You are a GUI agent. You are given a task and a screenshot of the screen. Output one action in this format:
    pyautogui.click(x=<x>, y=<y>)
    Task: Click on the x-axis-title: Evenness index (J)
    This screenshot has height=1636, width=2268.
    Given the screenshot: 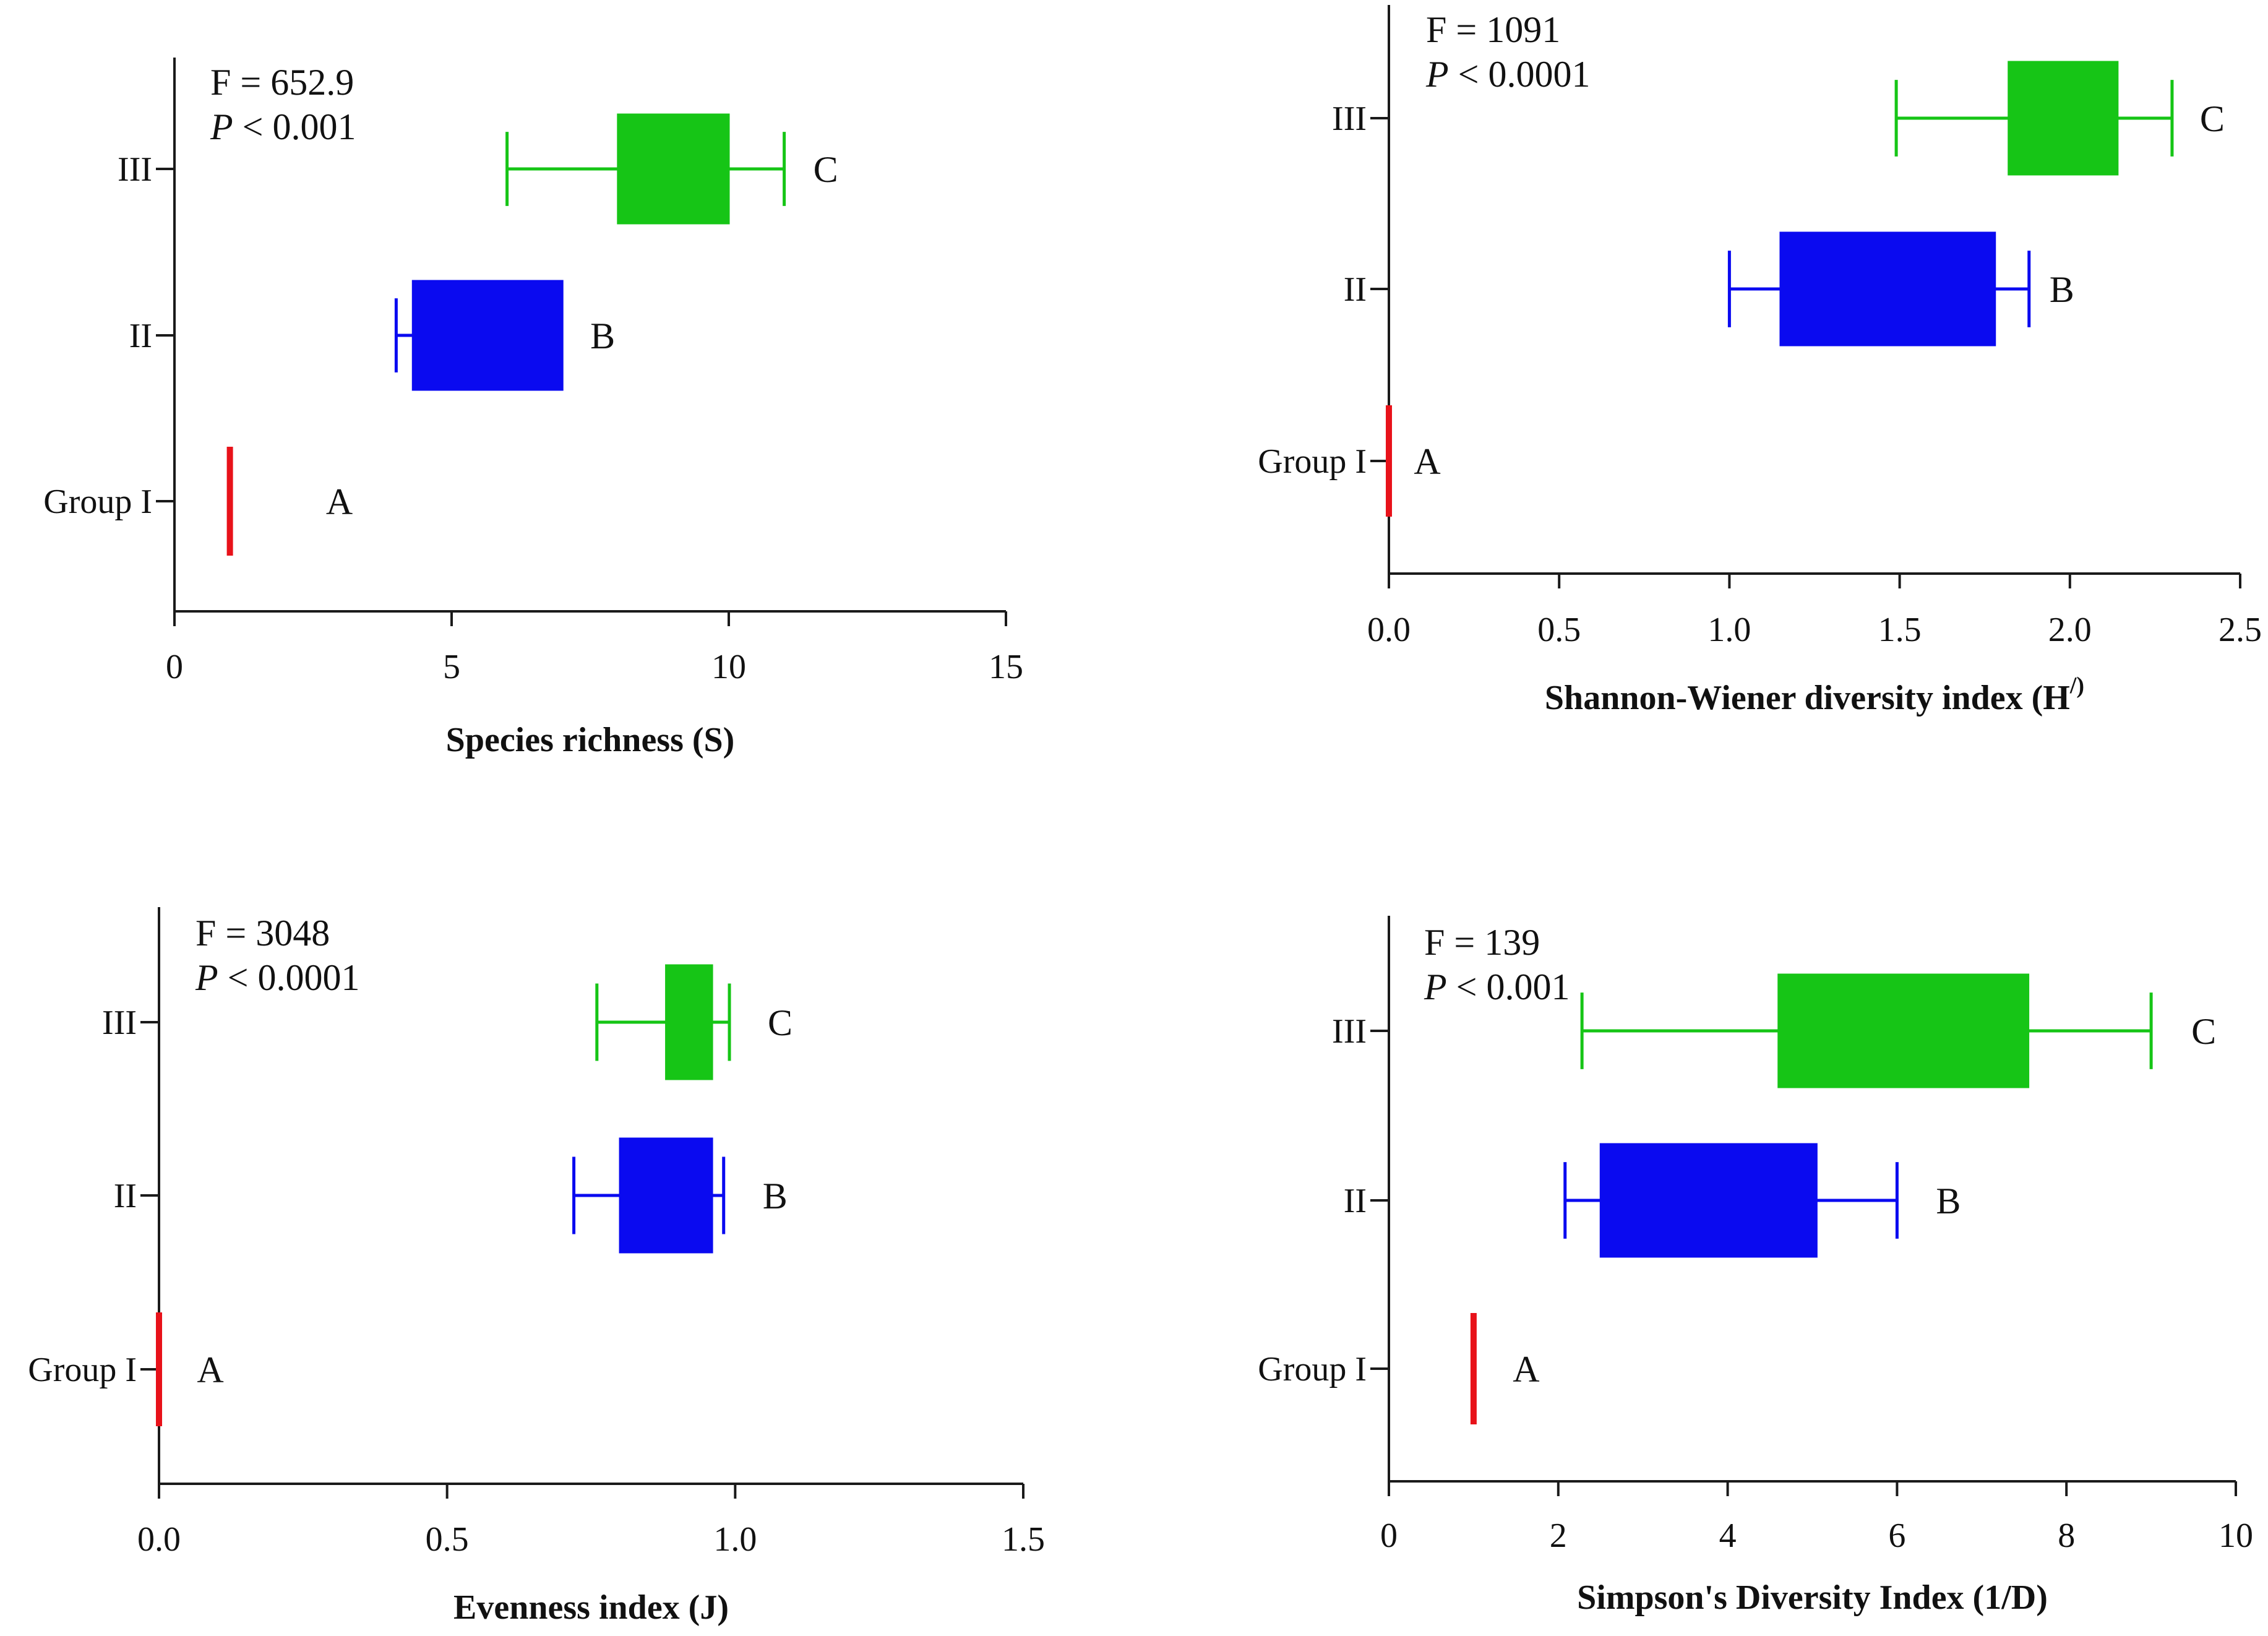 What is the action you would take?
    pyautogui.click(x=591, y=1608)
    